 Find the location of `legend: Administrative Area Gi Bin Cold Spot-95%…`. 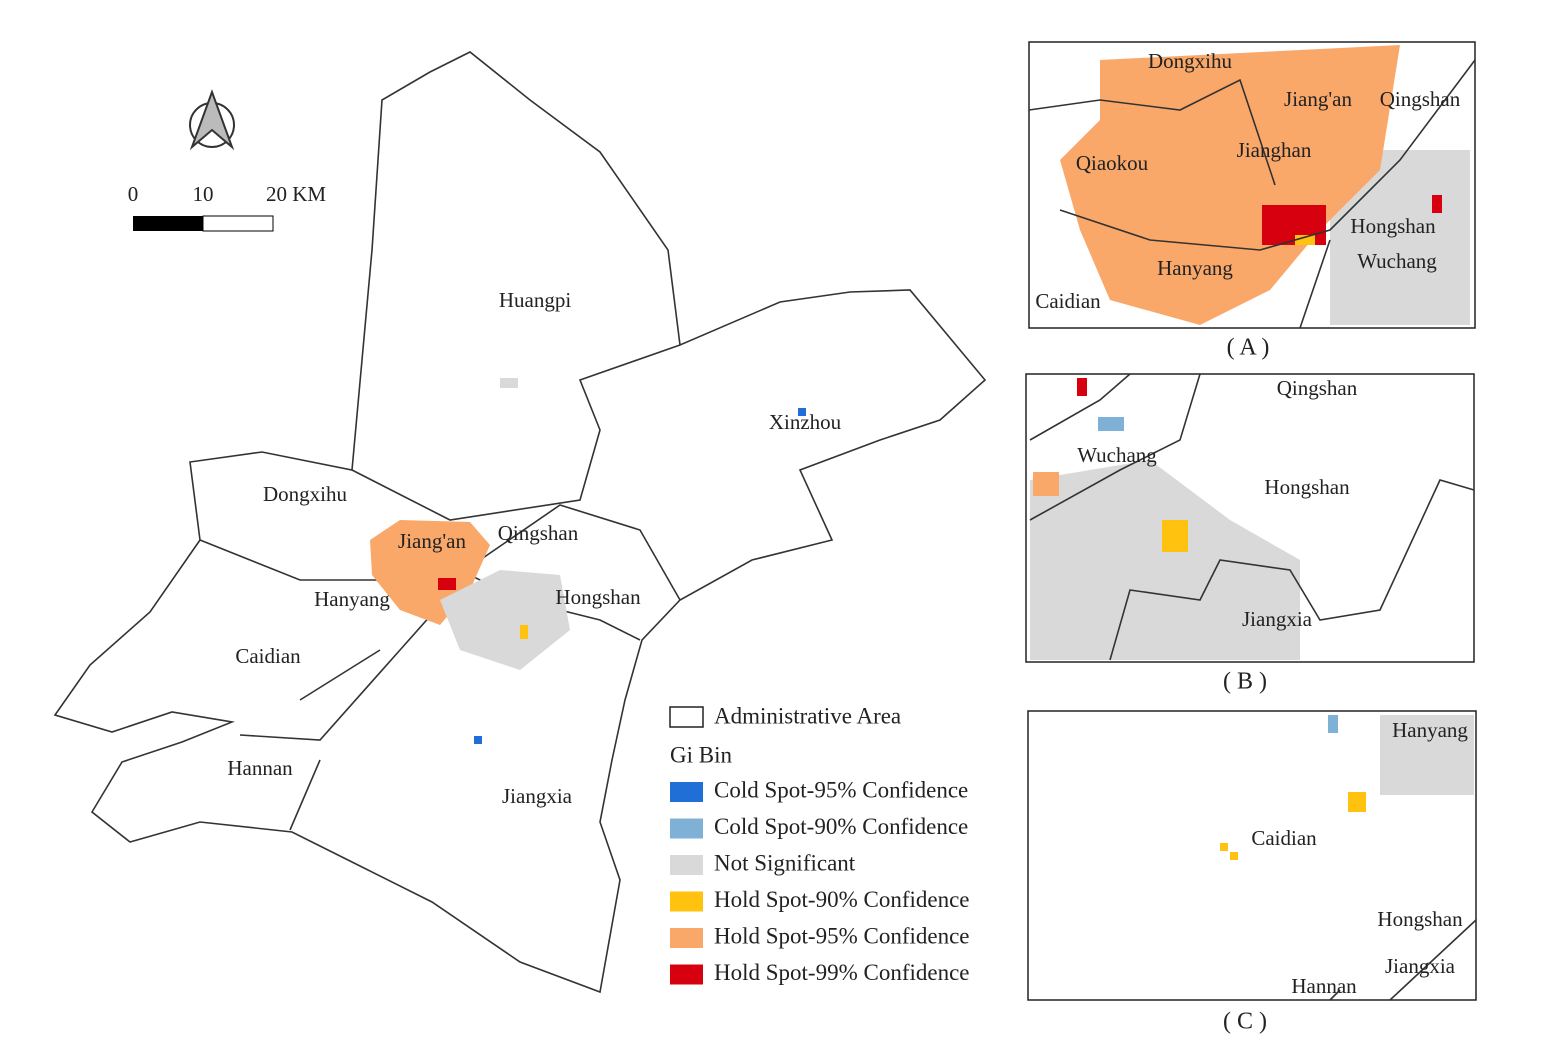

legend: Administrative Area Gi Bin Cold Spot-95%… is located at coordinates (819, 844).